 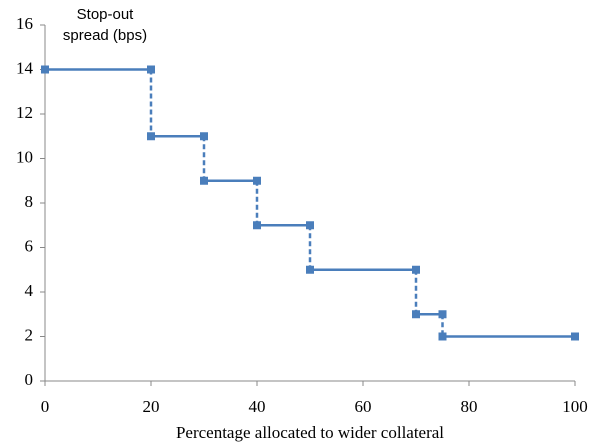 What do you see at coordinates (105, 25) in the screenshot?
I see `y-axis-label: Stop-out spread (bps)` at bounding box center [105, 25].